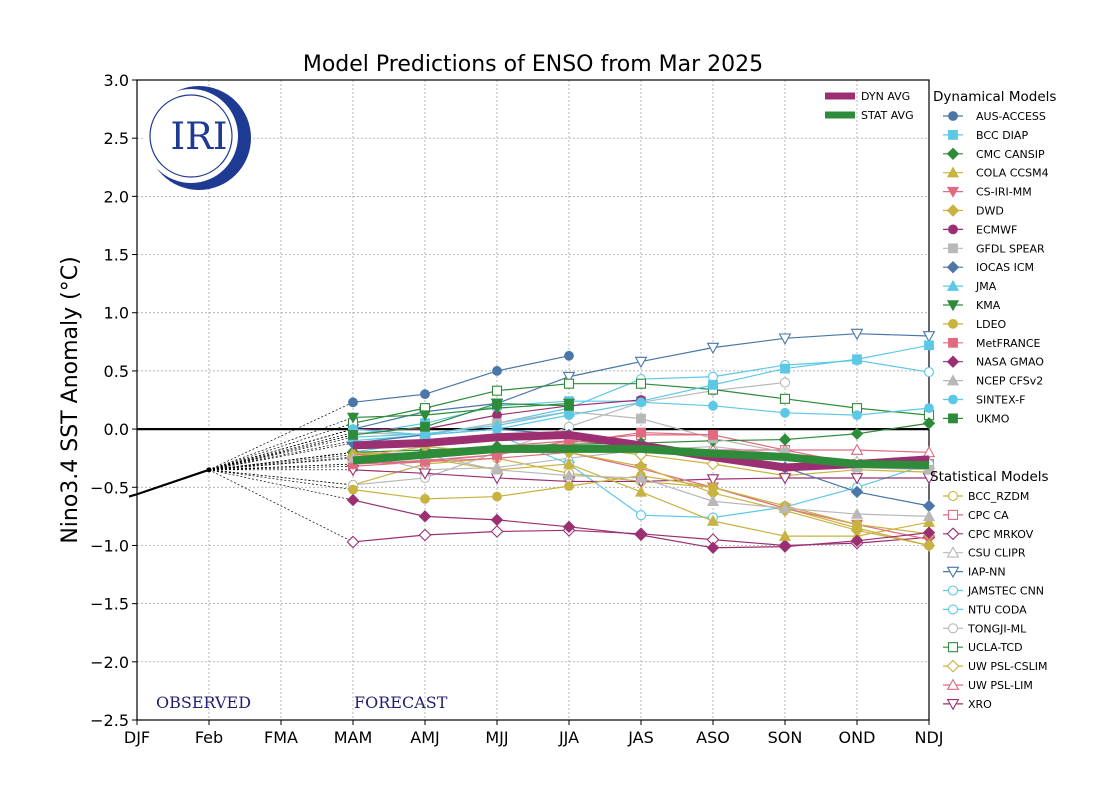  Describe the element at coordinates (1000, 400) in the screenshot. I see `legend-label-sintex-f: SINTEX-F` at that location.